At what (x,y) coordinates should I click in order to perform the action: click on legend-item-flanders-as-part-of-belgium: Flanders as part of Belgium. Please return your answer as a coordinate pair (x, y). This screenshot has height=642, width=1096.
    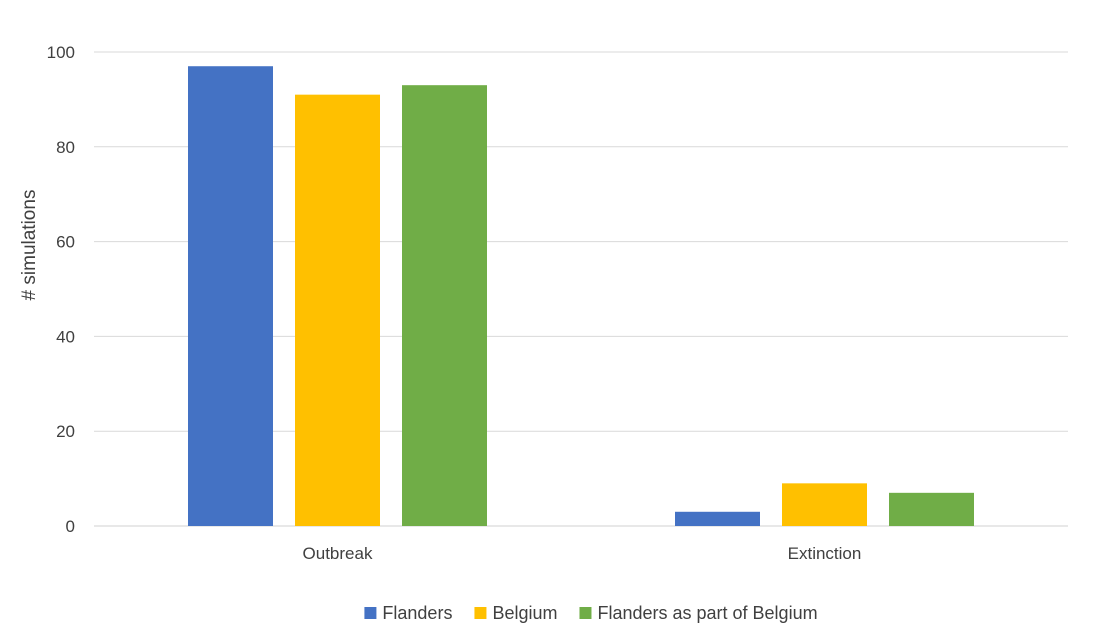
    Looking at the image, I should click on (698, 613).